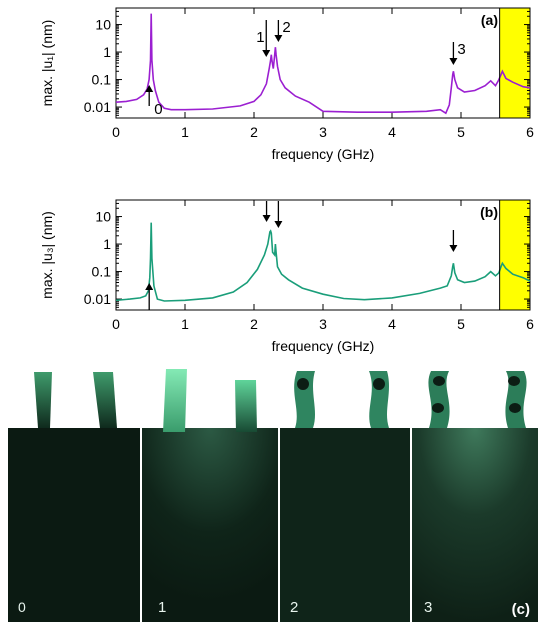  I want to click on annotation-arrow: 1, so click(263, 38).